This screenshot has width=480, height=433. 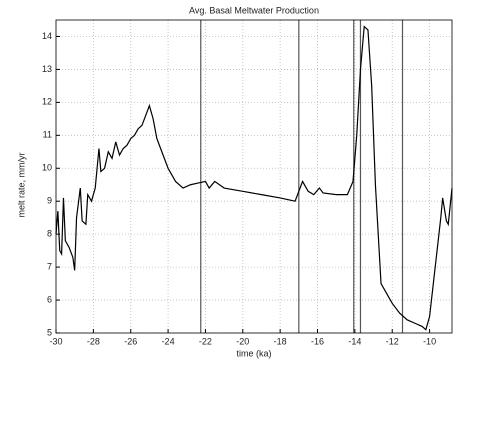 I want to click on y-tick-label: 13, so click(x=47, y=69).